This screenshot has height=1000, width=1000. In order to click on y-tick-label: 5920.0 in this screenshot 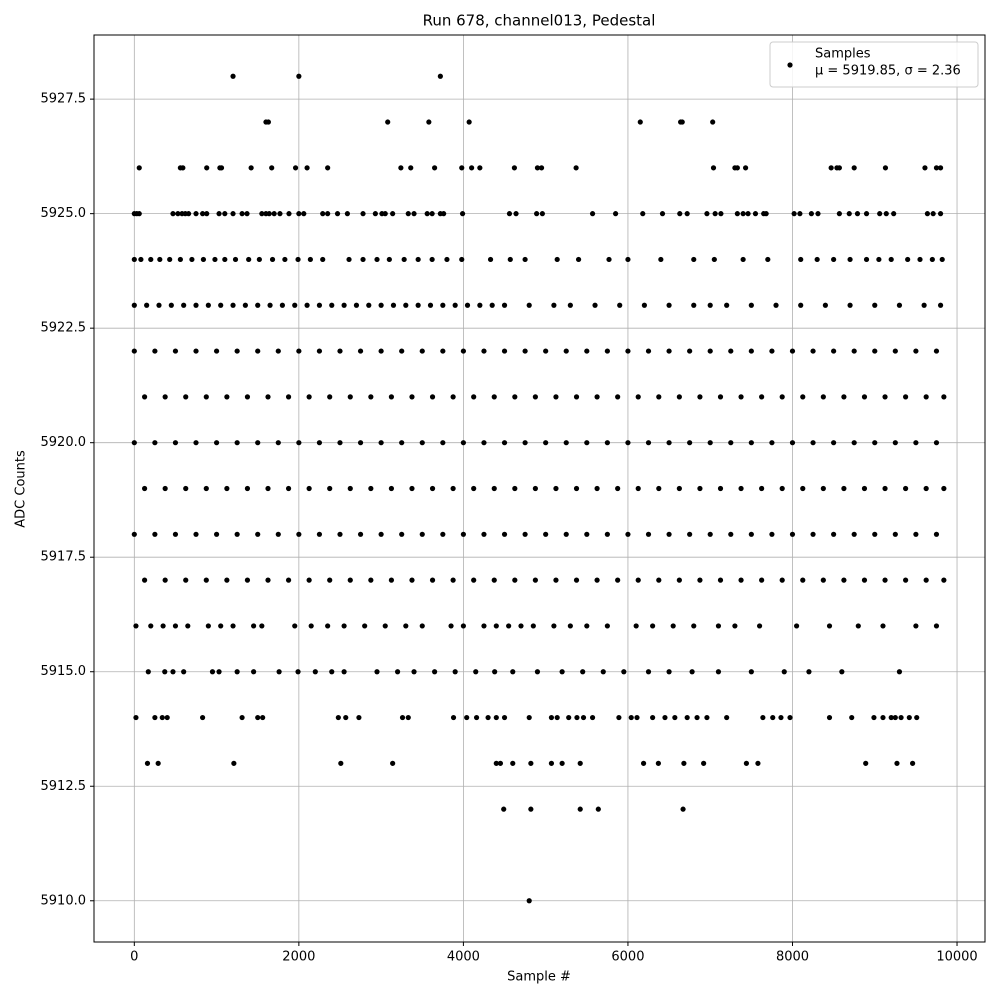, I will do `click(64, 442)`.